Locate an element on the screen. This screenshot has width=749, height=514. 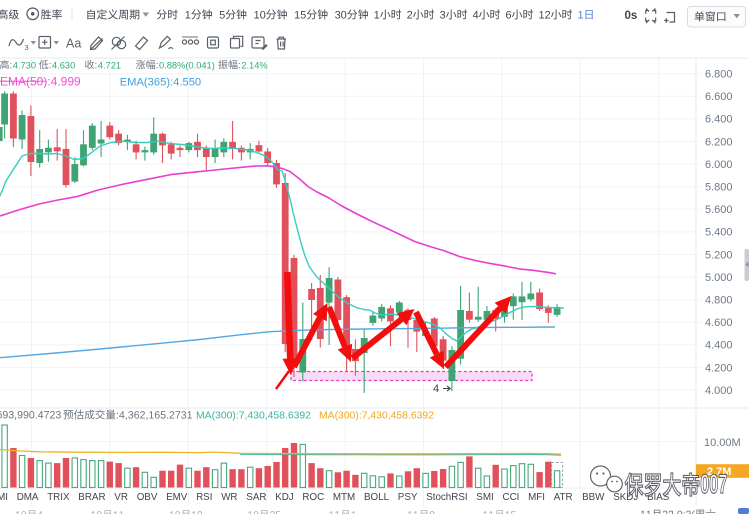
svg-text: 4.400 is located at coordinates (719, 346).